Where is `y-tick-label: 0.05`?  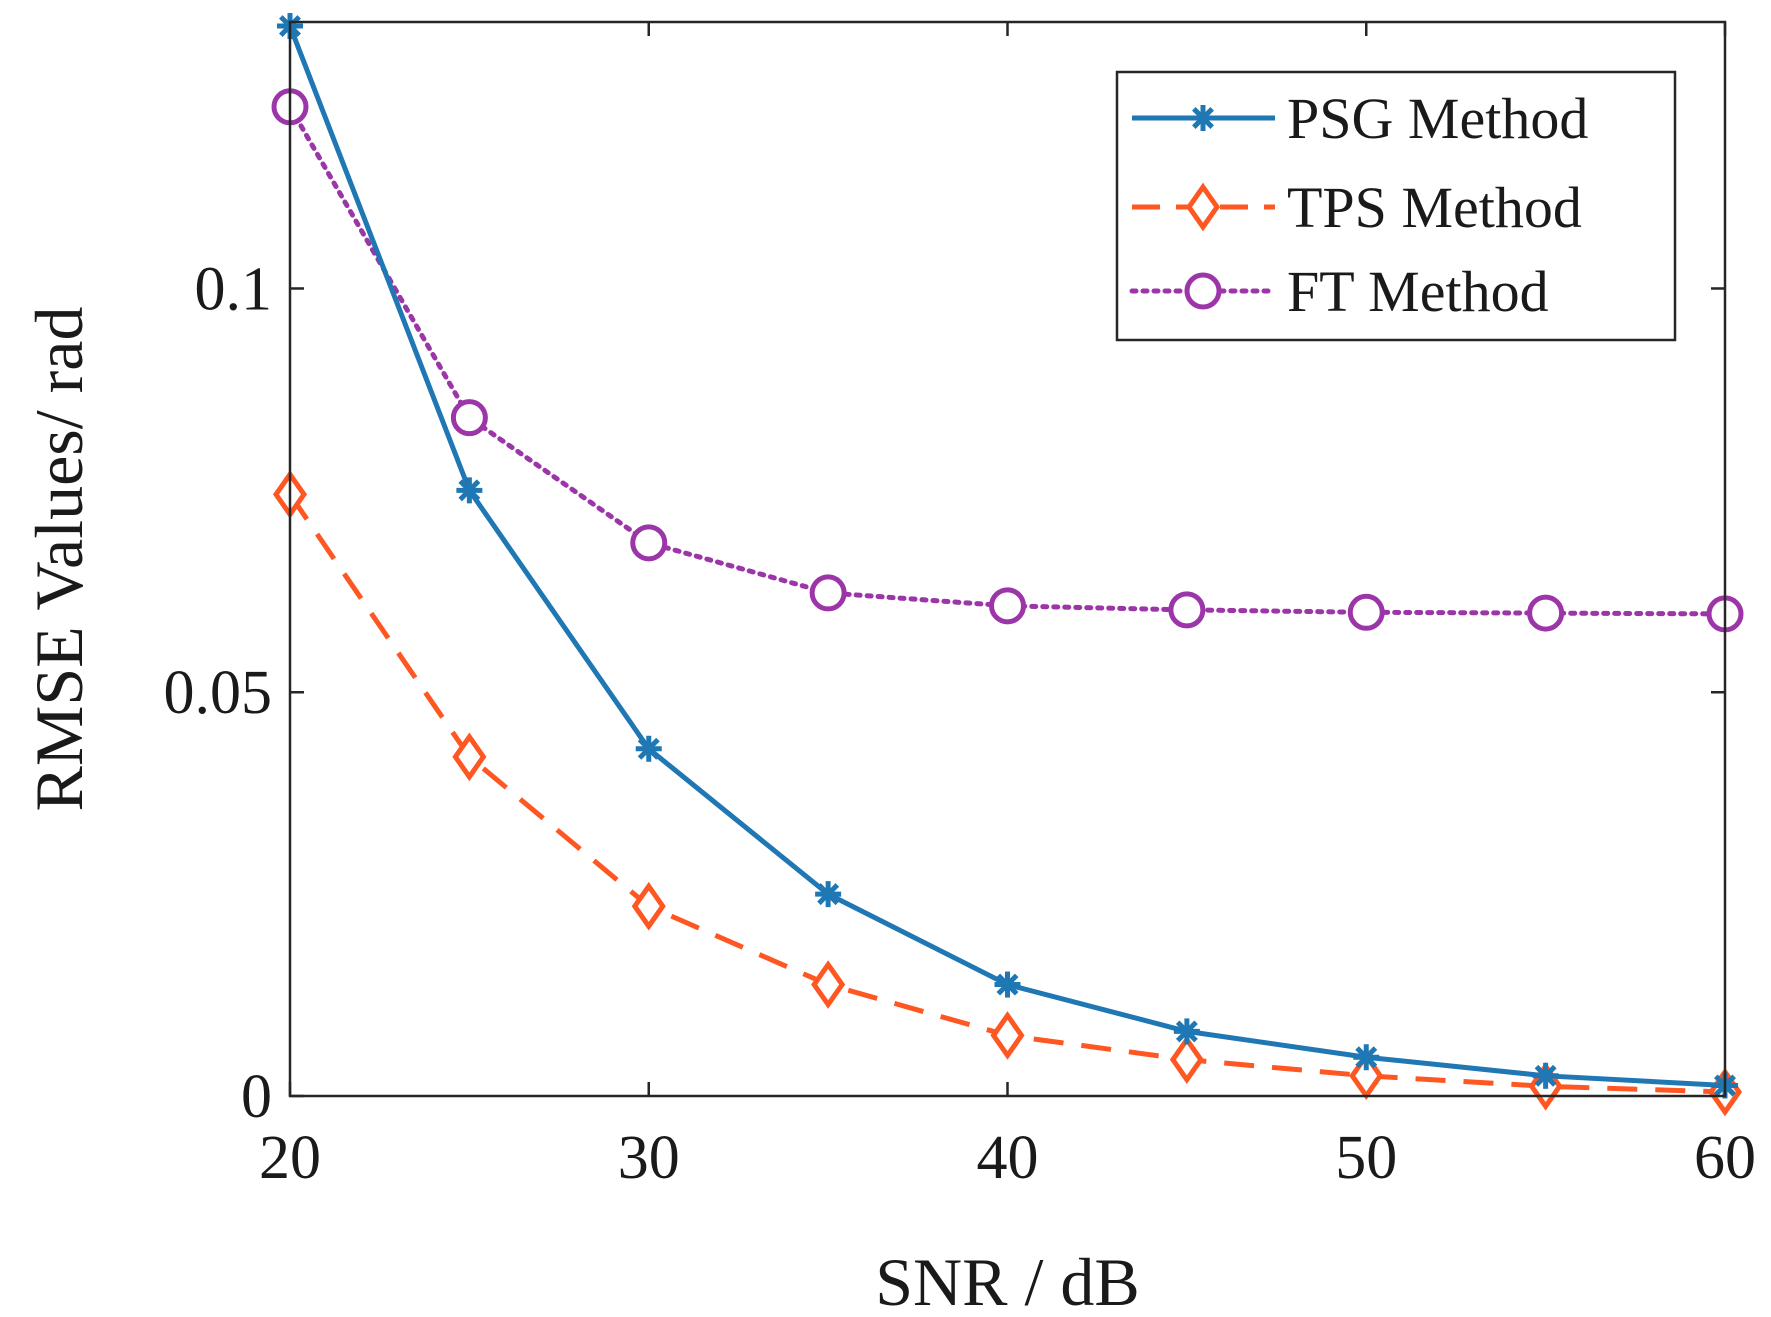 y-tick-label: 0.05 is located at coordinates (218, 693).